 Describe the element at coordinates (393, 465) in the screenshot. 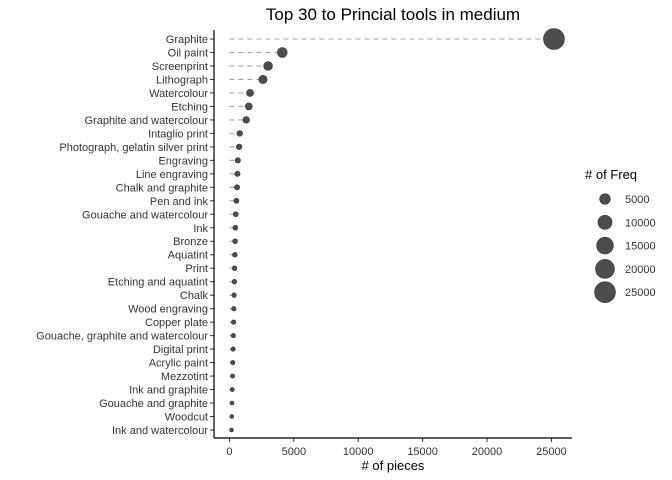

I see `x-axis-title: # of pieces` at that location.